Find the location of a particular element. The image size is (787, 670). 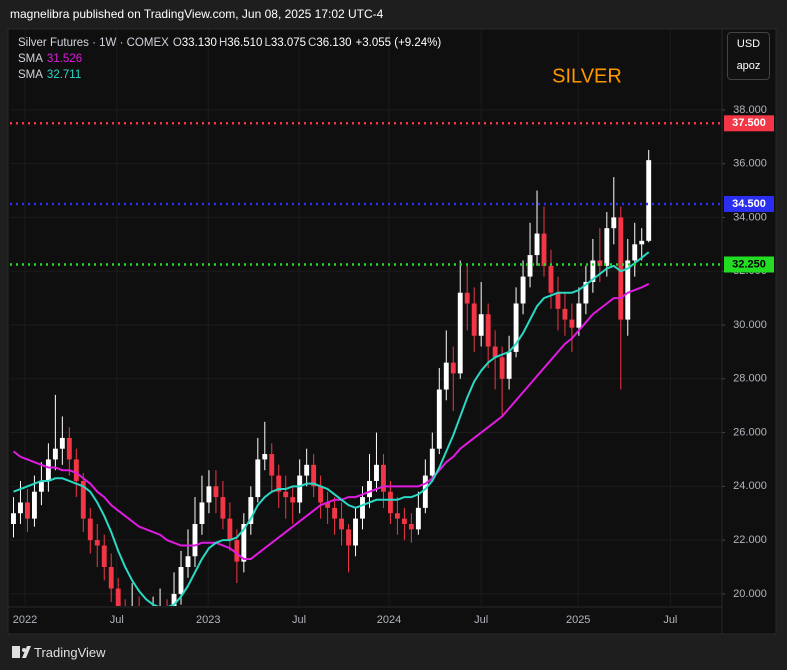

y-tick-label: 38.000 is located at coordinates (750, 110).